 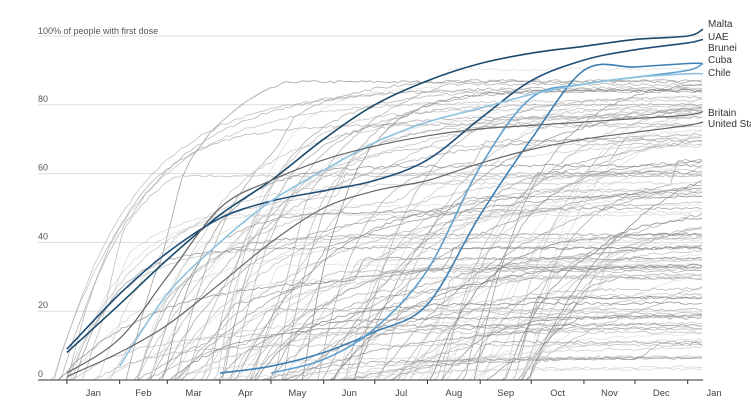 I want to click on y-tick-label: 0, so click(x=40, y=374).